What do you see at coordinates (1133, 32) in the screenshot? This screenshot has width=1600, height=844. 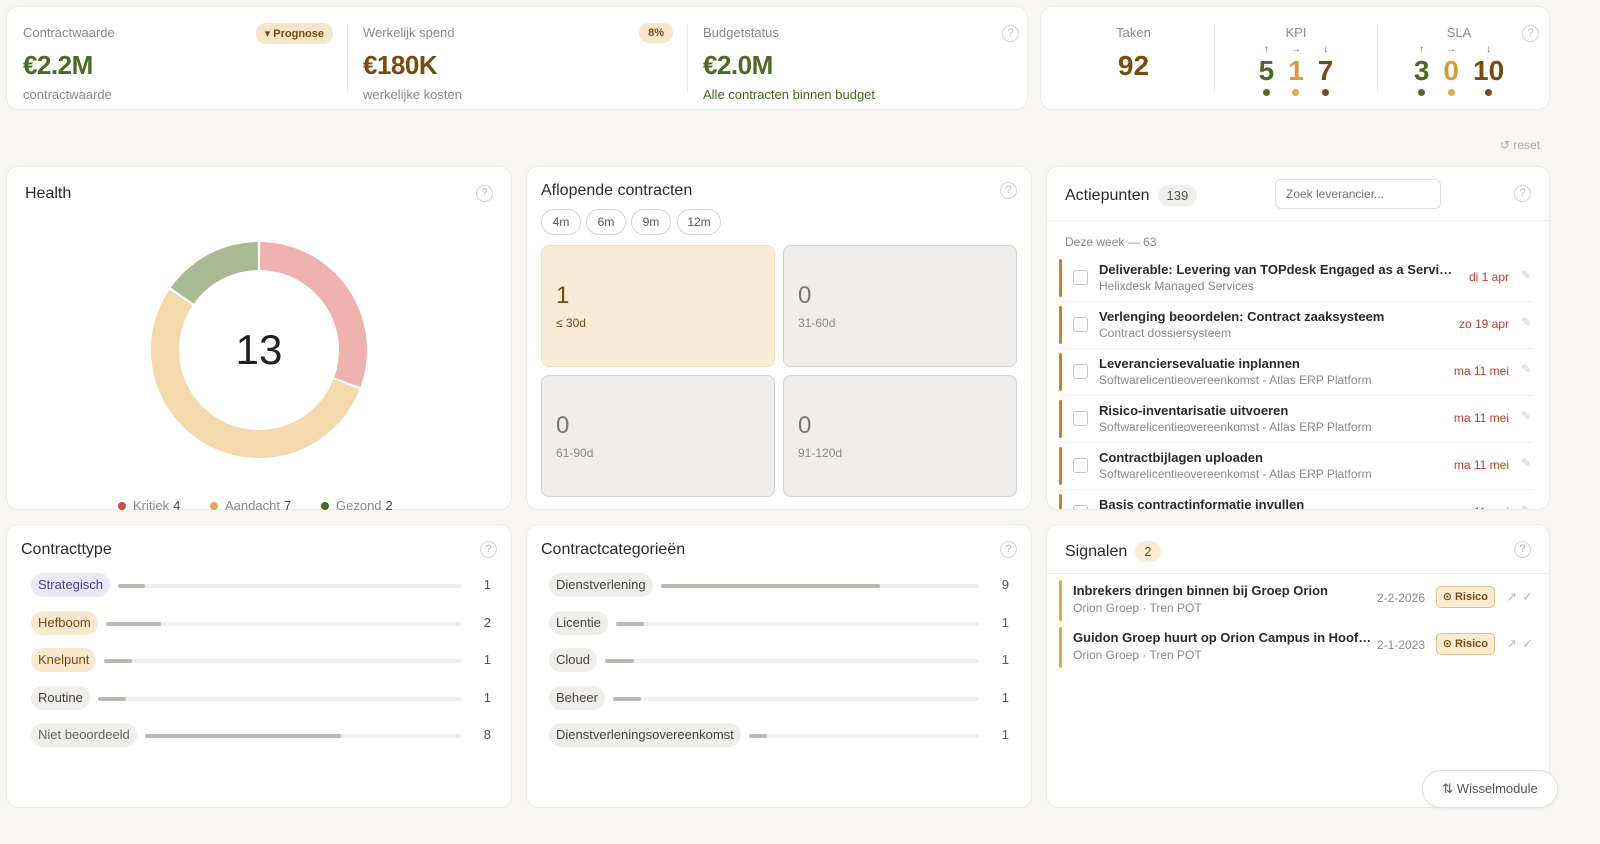 I see `metric-label: Taken` at bounding box center [1133, 32].